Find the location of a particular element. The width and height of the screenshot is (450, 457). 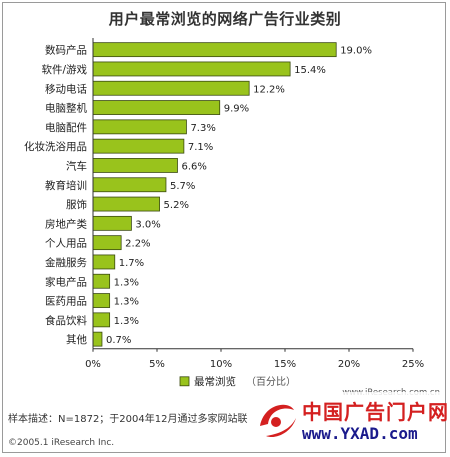

x-tick-label: 15% is located at coordinates (285, 364).